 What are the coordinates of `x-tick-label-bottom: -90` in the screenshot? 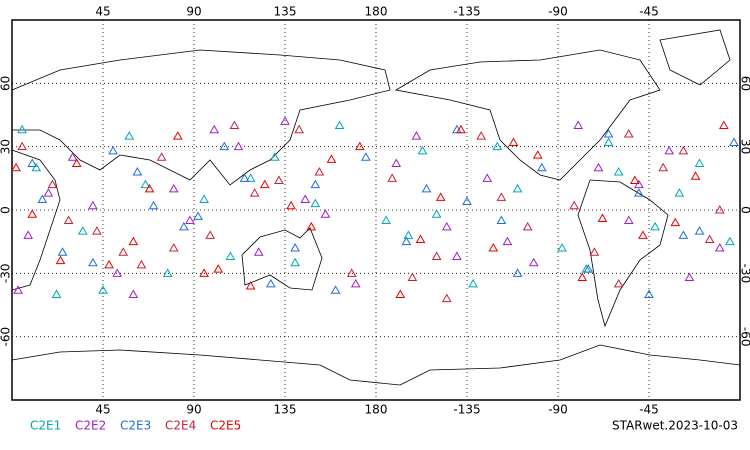 It's located at (558, 410).